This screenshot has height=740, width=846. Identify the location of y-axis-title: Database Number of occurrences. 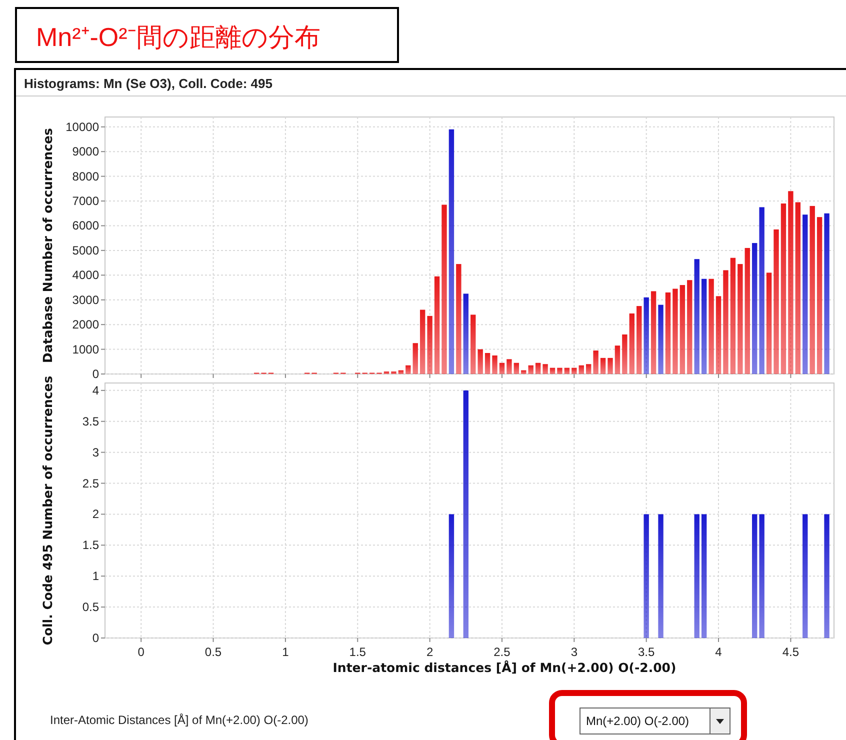
(47, 245).